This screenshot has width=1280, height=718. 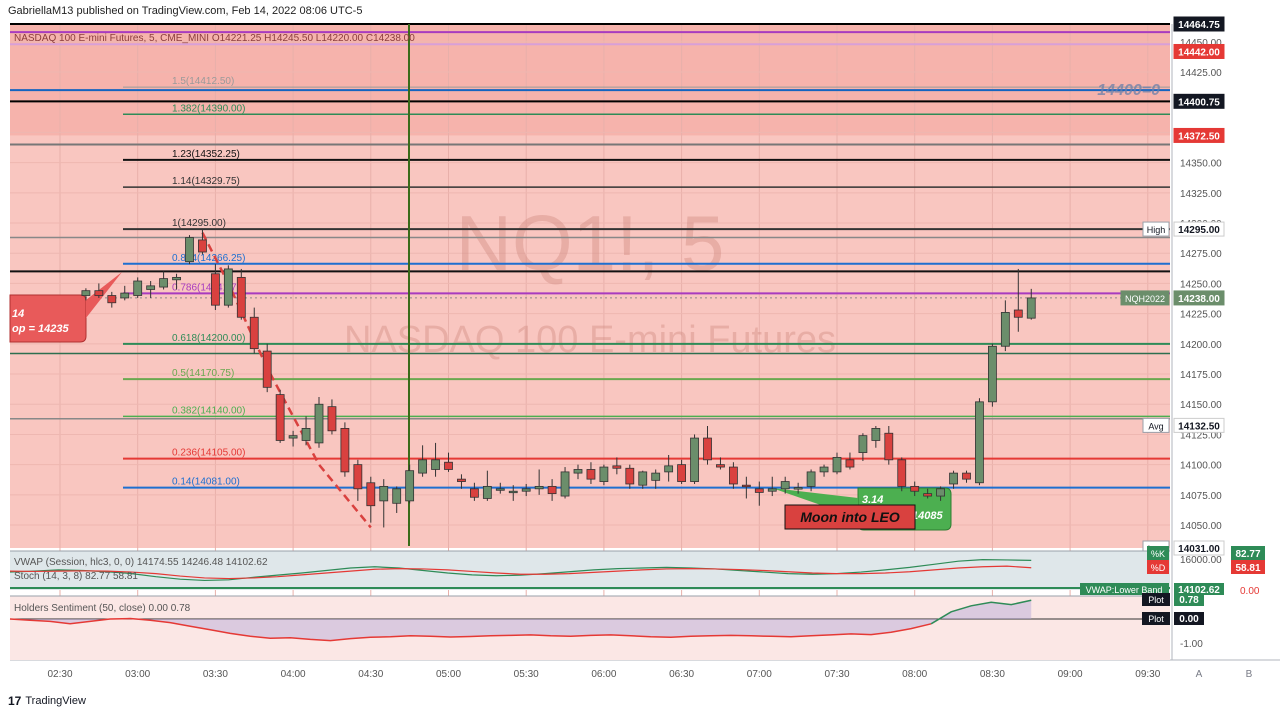 I want to click on fib-level-label: 0.382(14140.00), so click(x=208, y=410).